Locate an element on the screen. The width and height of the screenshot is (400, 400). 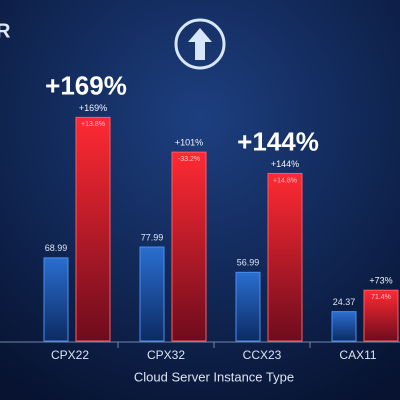
inner-label: +13.8% is located at coordinates (93, 124).